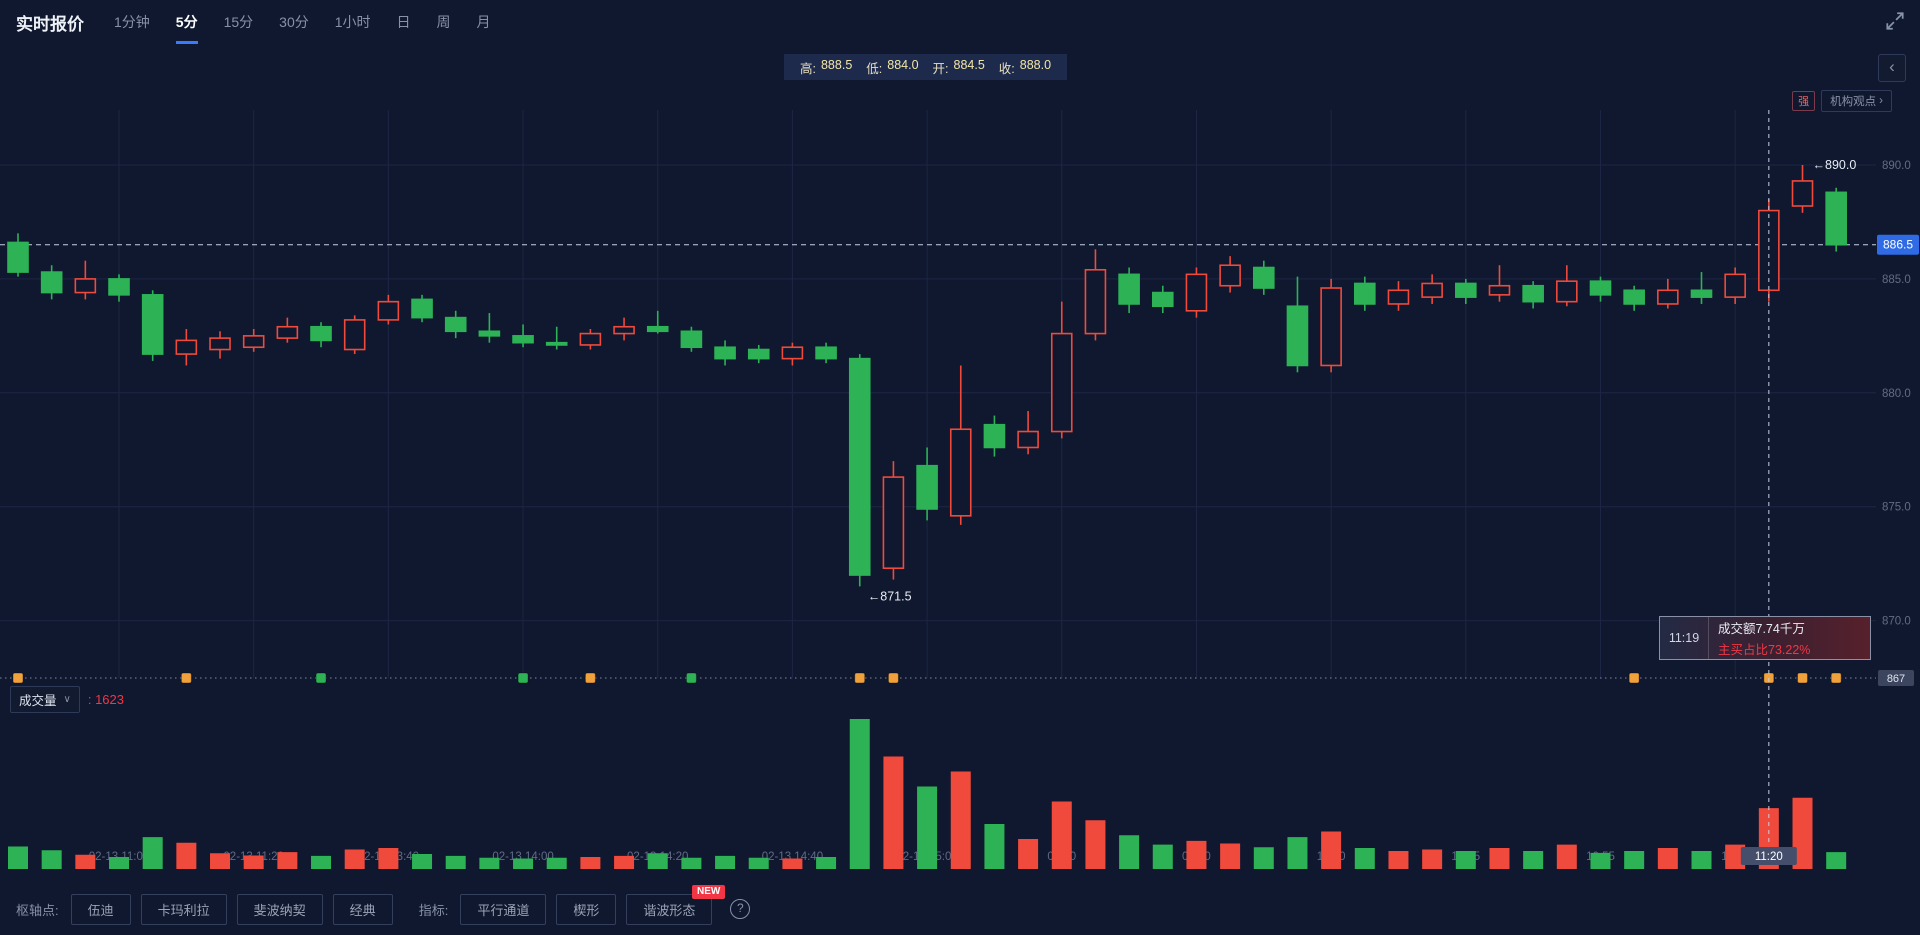  Describe the element at coordinates (740, 909) in the screenshot. I see `help-icon: ?` at that location.